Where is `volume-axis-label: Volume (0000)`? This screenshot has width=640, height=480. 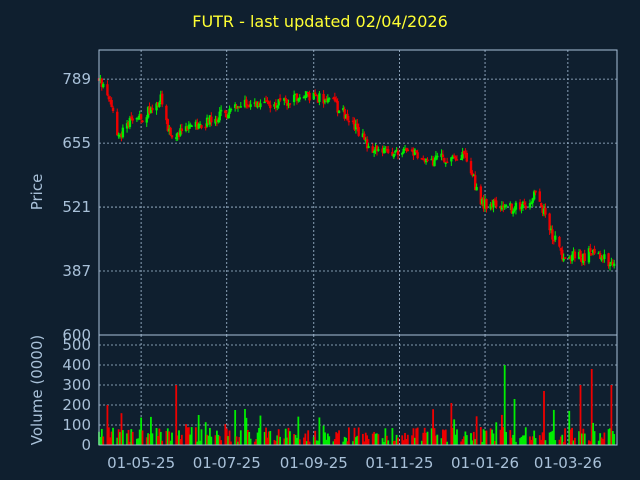
volume-axis-label: Volume (0000) is located at coordinates (37, 390).